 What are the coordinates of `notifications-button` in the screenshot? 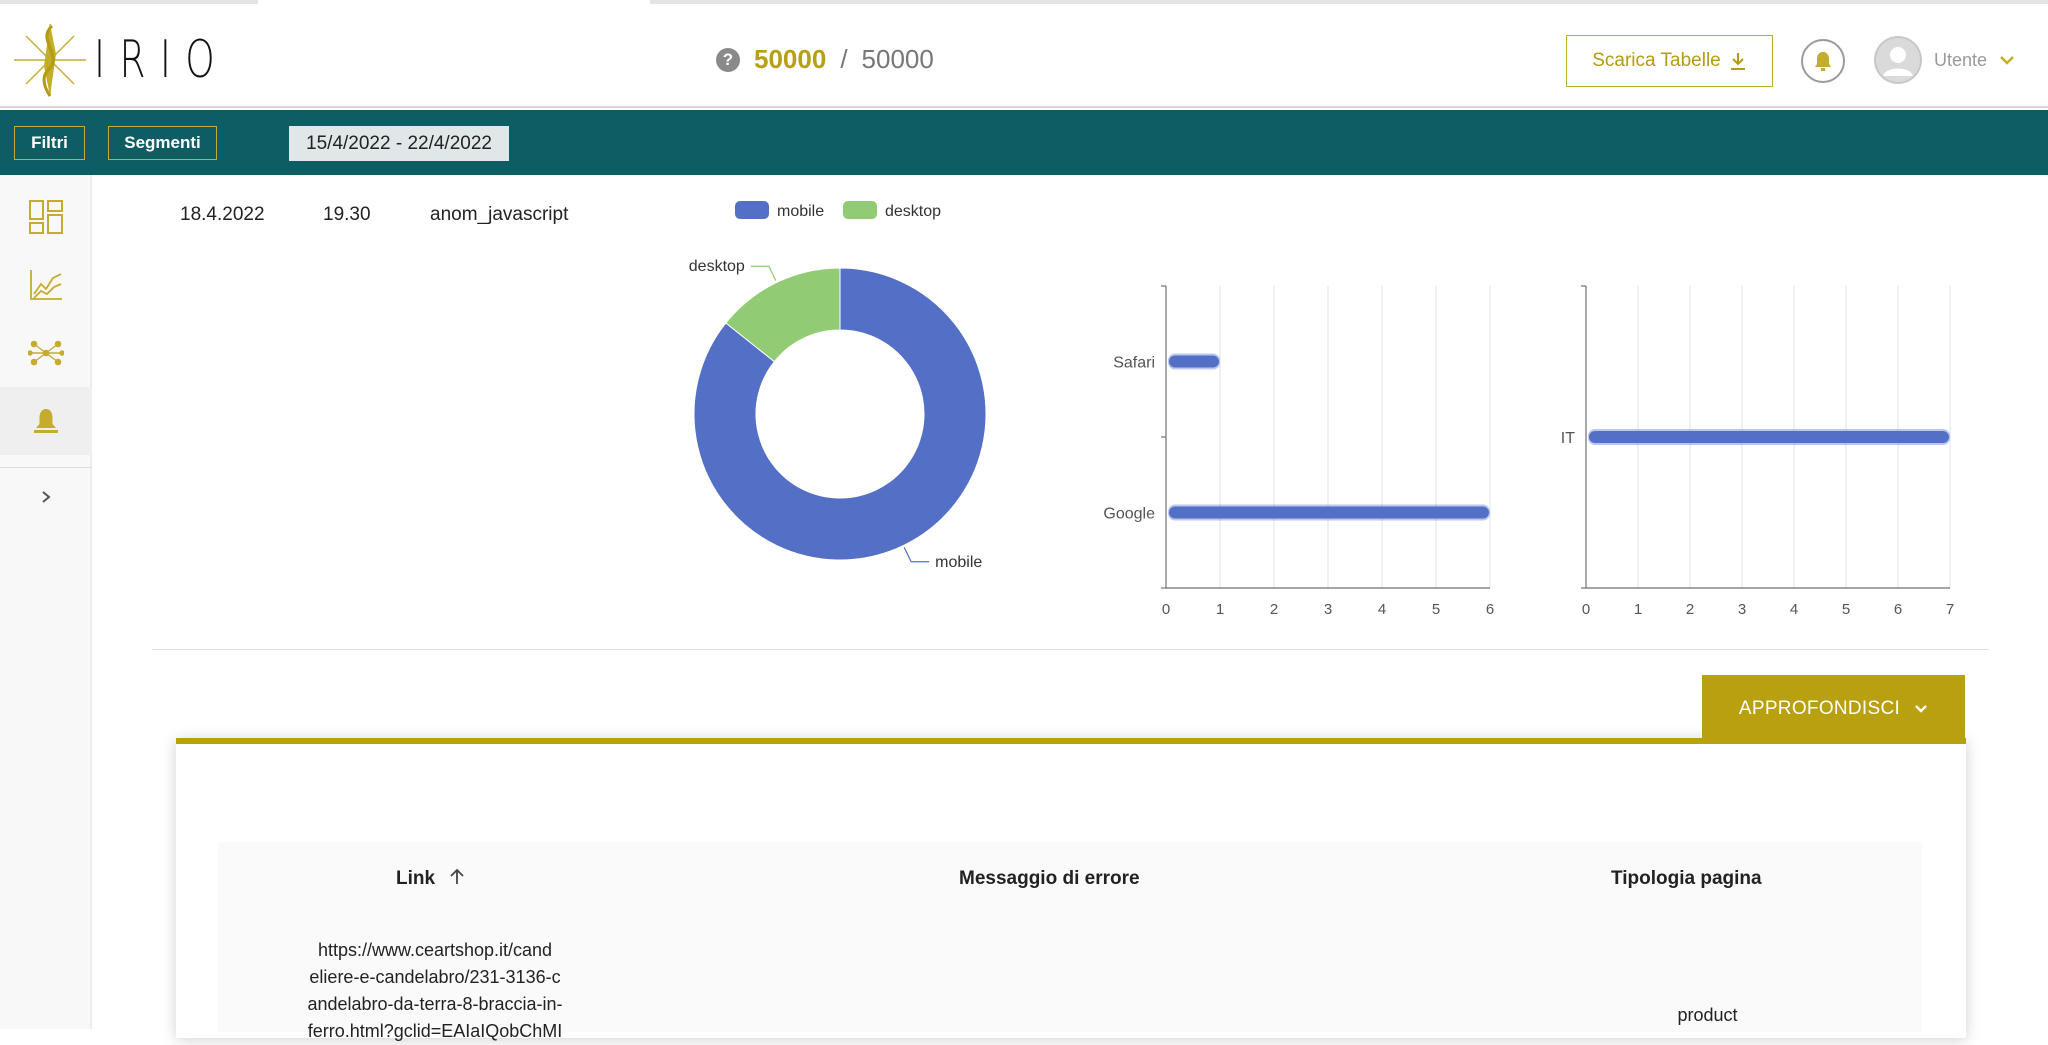 It's located at (1823, 61).